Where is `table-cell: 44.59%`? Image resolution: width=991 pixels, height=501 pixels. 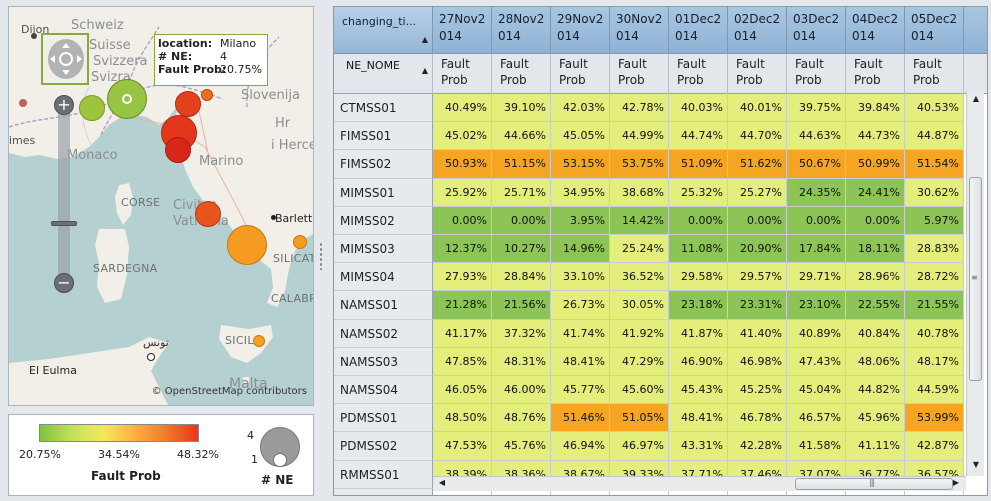 table-cell: 44.59% is located at coordinates (934, 390).